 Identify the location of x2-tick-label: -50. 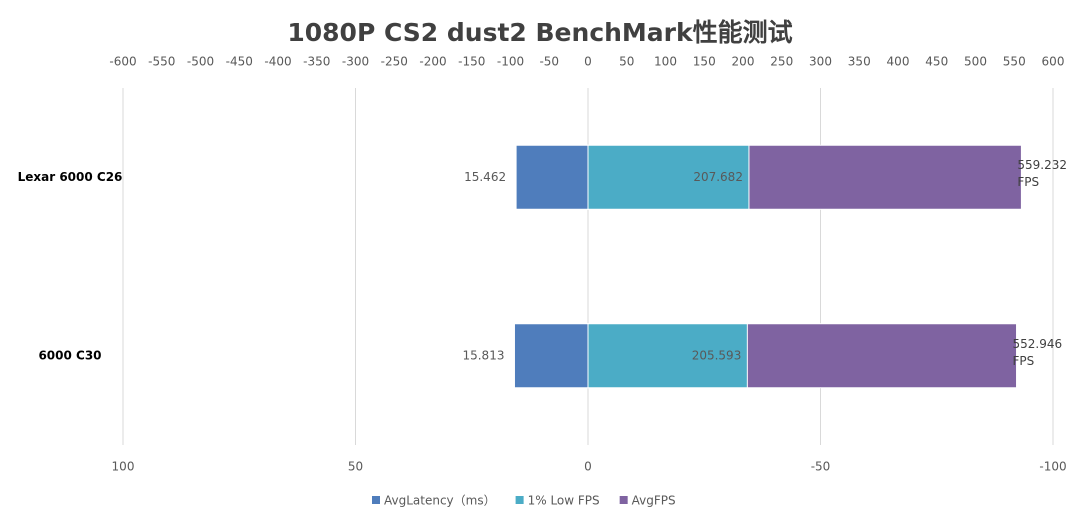
(821, 467).